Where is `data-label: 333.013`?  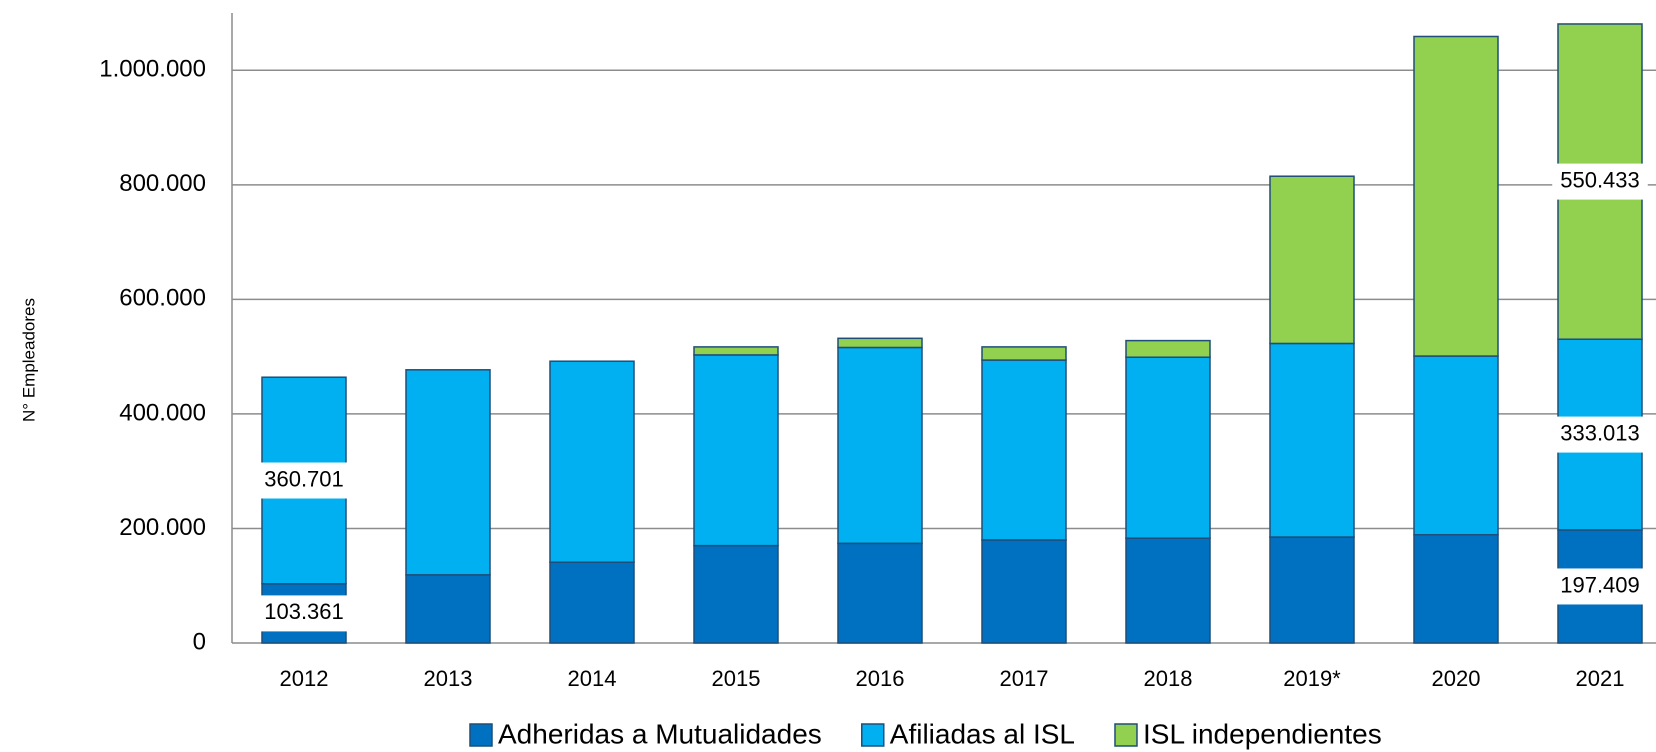 data-label: 333.013 is located at coordinates (1600, 434).